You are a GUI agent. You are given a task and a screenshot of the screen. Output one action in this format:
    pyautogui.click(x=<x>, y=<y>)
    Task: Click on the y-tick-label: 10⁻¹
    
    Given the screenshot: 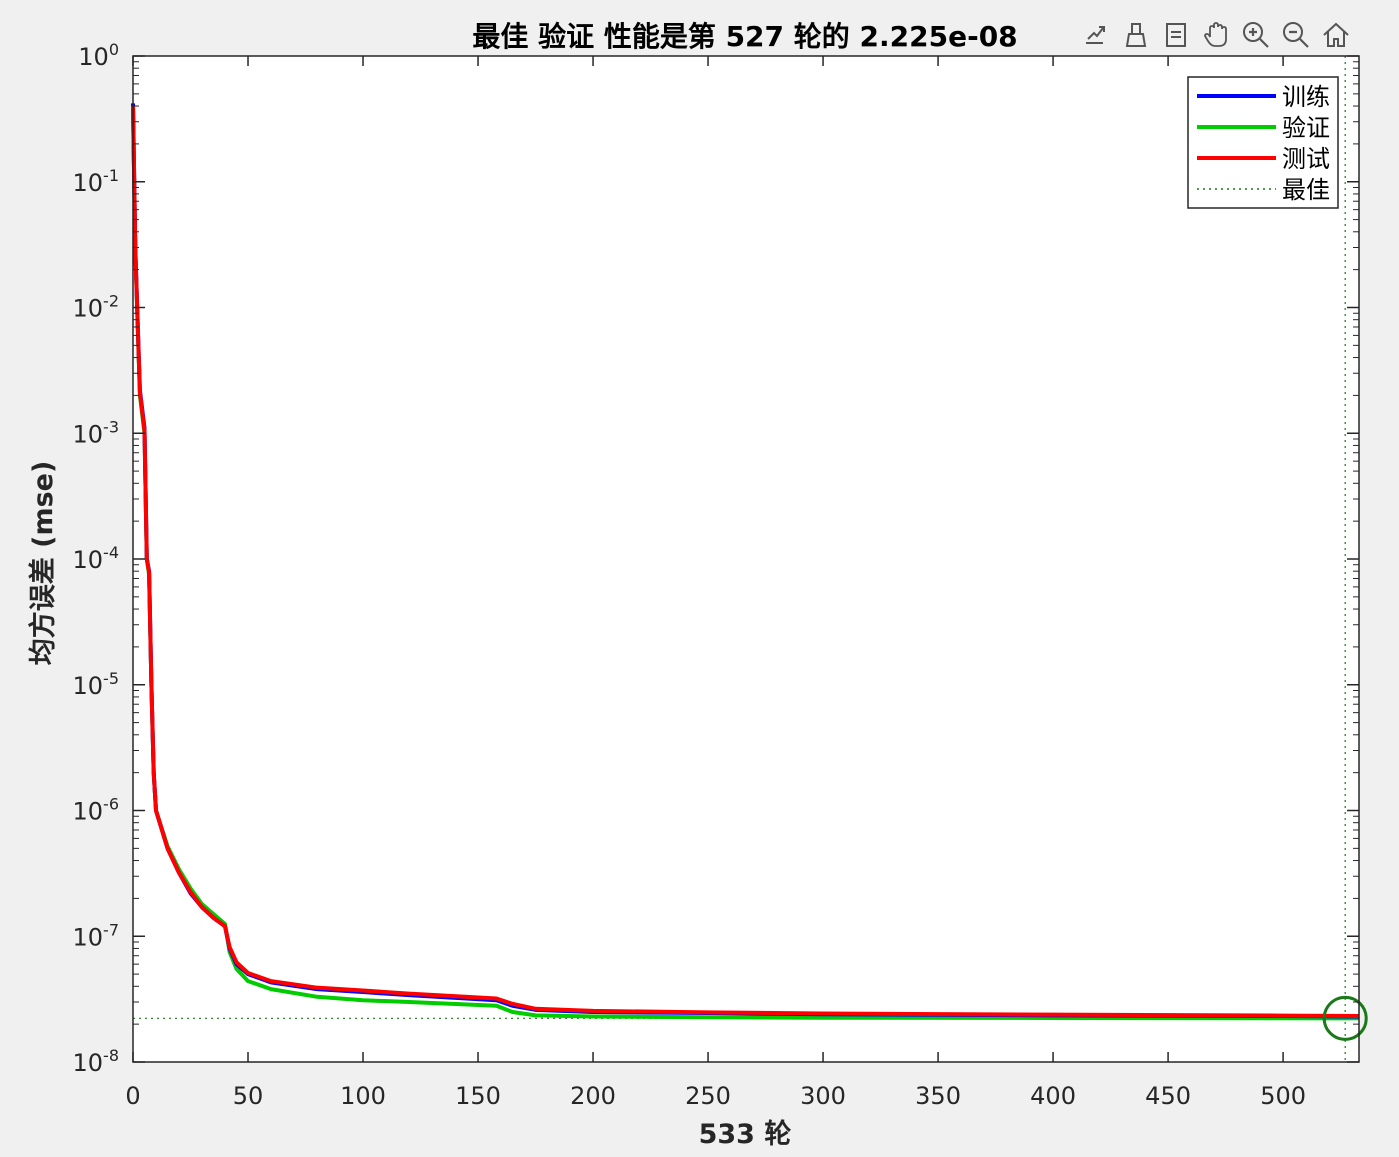 What is the action you would take?
    pyautogui.click(x=96, y=181)
    